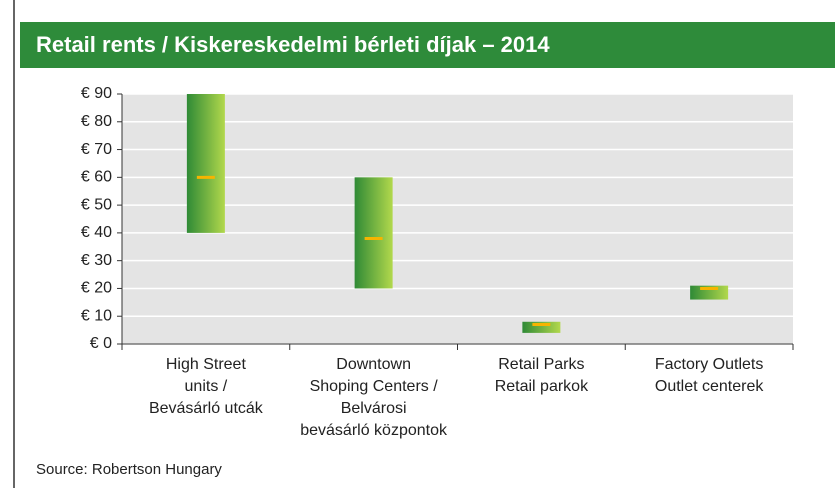  I want to click on title-bar, so click(427, 45).